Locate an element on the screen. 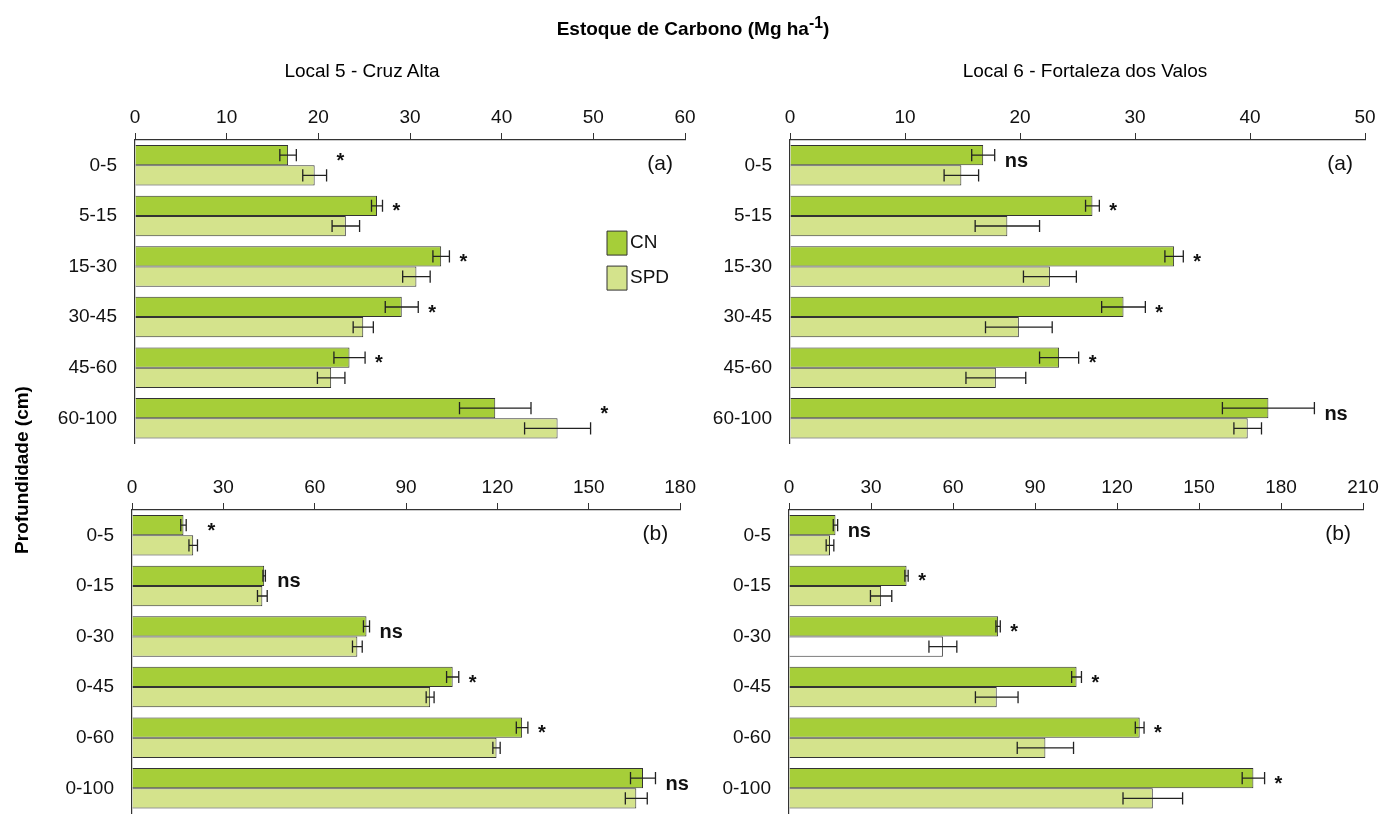 The width and height of the screenshot is (1386, 835). y-axis-title: Profundidade (cm) is located at coordinates (22, 470).